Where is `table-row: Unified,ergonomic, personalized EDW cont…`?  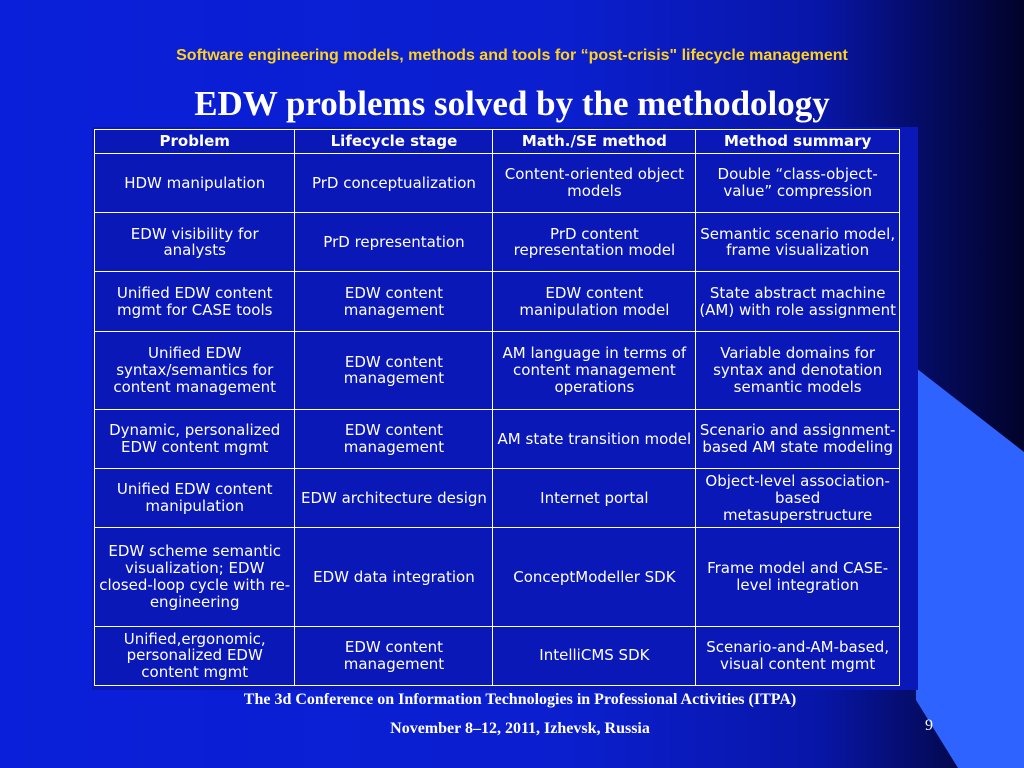
table-row: Unified,ergonomic, personalized EDW cont… is located at coordinates (496, 656).